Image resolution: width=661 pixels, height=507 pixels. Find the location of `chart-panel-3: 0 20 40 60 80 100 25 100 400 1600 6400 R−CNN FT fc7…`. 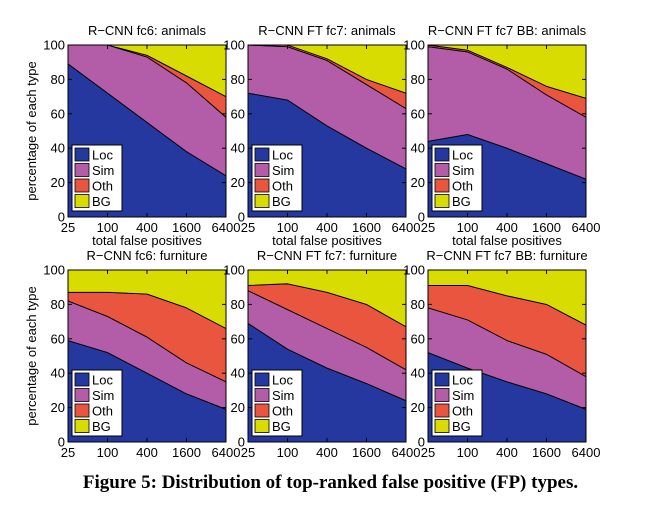

chart-panel-3: 0 20 40 60 80 100 25 100 400 1600 6400 R−CNN FT fc7… is located at coordinates (501, 135).